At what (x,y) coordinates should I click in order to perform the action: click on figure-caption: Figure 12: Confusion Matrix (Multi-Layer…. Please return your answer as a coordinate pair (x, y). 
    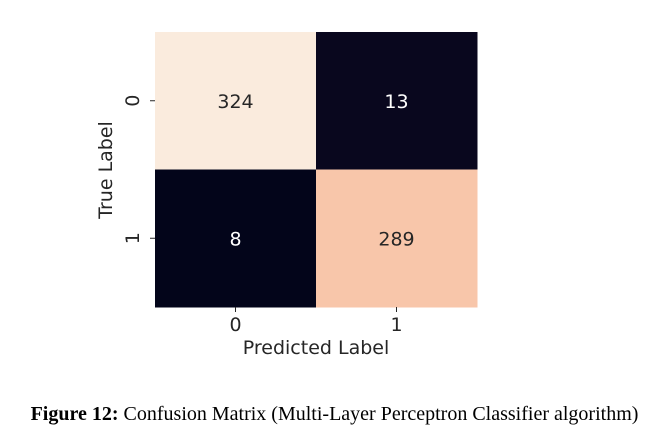
    Looking at the image, I should click on (334, 414).